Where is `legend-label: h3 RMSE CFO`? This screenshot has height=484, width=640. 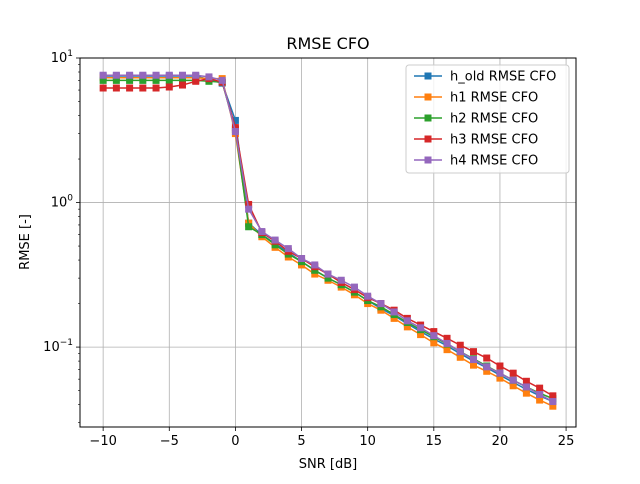
legend-label: h3 RMSE CFO is located at coordinates (494, 140).